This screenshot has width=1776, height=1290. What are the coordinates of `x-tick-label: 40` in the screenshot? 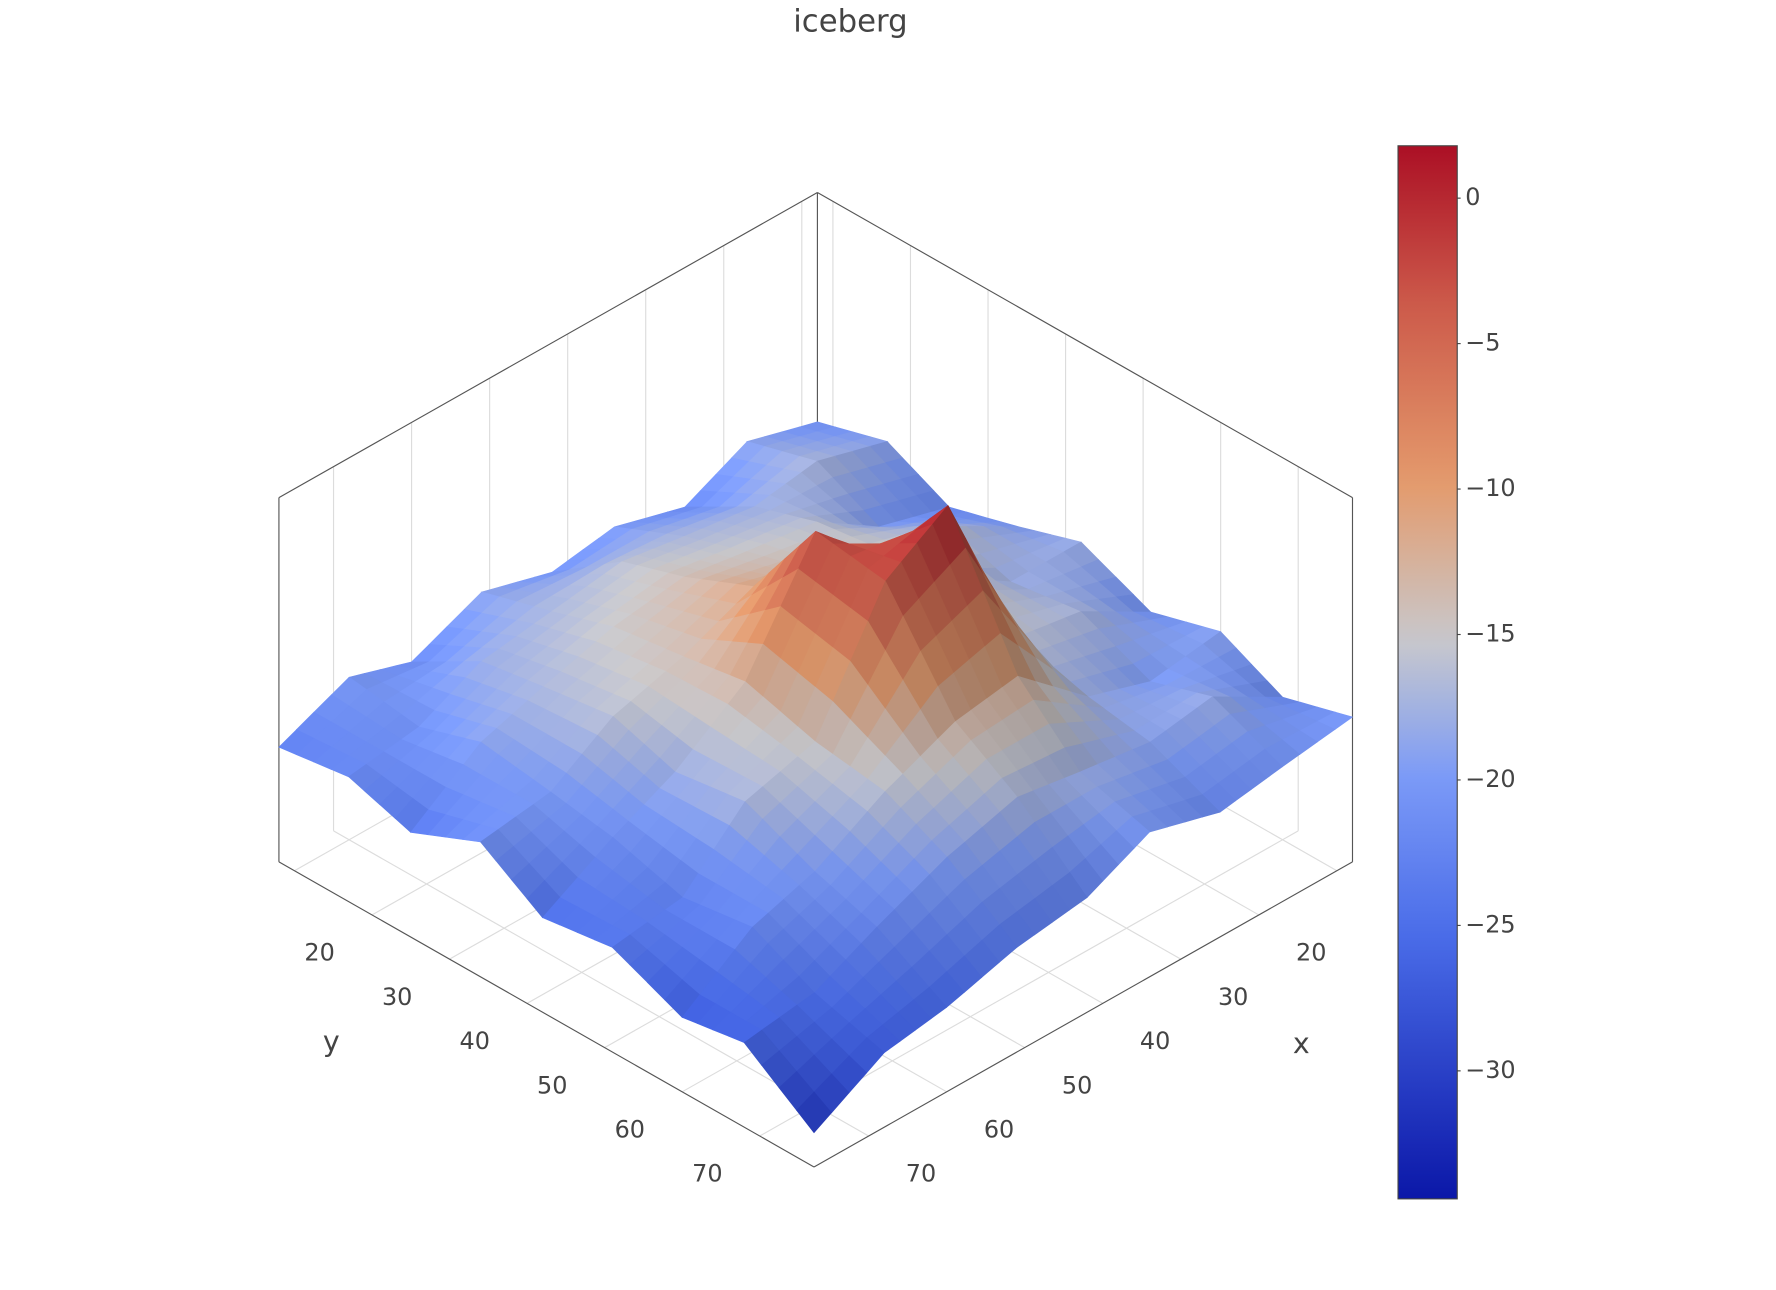 It's located at (1155, 1041).